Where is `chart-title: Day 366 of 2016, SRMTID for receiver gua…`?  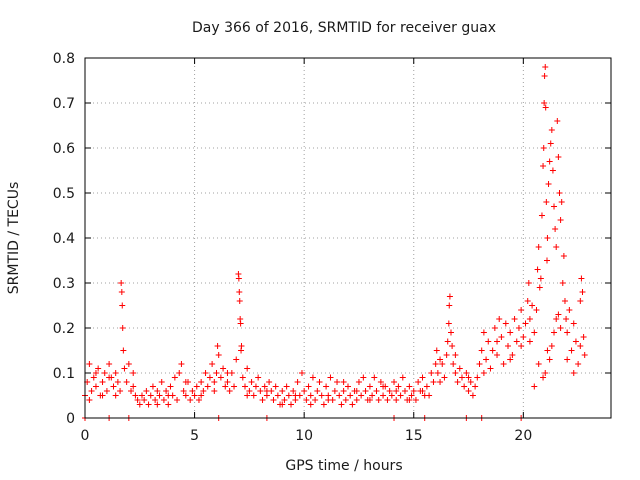
chart-title: Day 366 of 2016, SRMTID for receiver gua… is located at coordinates (344, 28).